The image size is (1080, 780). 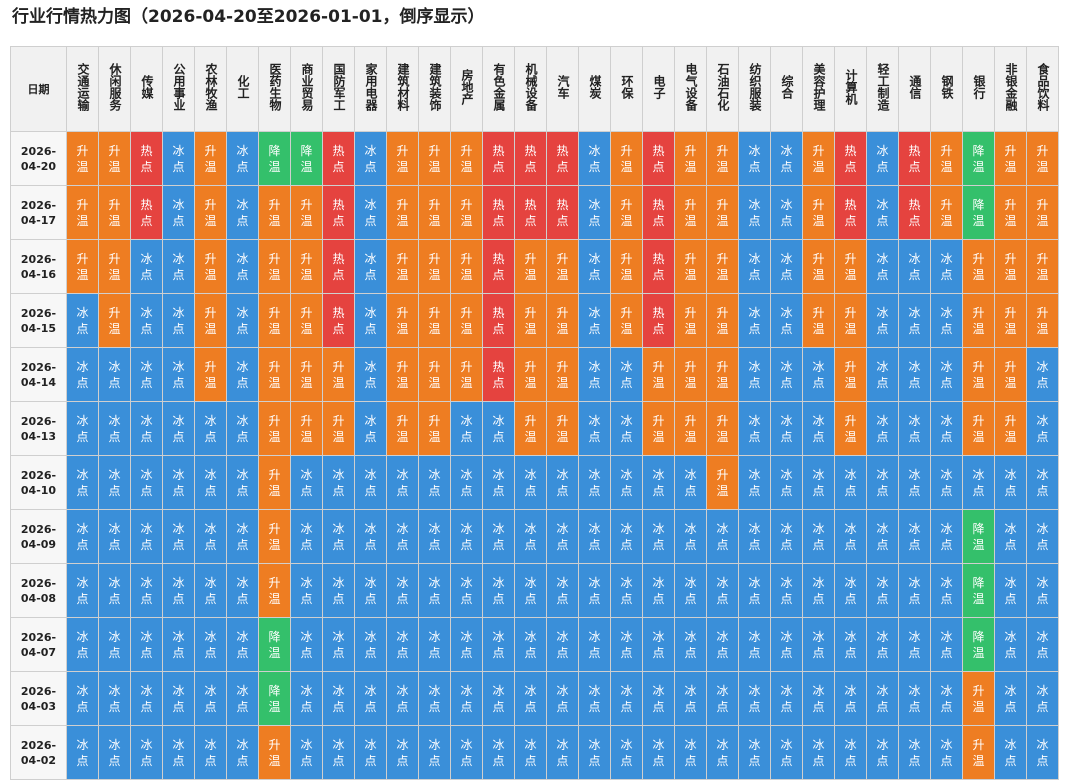 I want to click on date-label-part: 04-14, so click(x=38, y=382).